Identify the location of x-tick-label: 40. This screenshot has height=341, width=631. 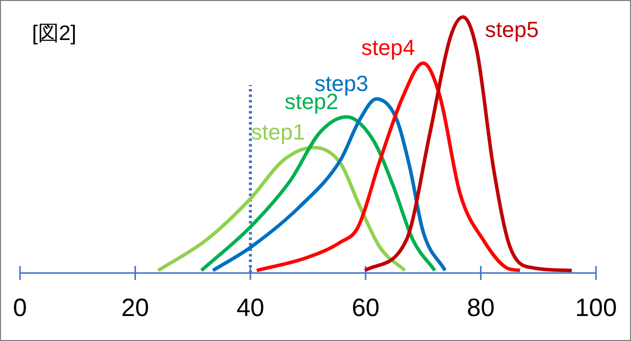
(250, 308).